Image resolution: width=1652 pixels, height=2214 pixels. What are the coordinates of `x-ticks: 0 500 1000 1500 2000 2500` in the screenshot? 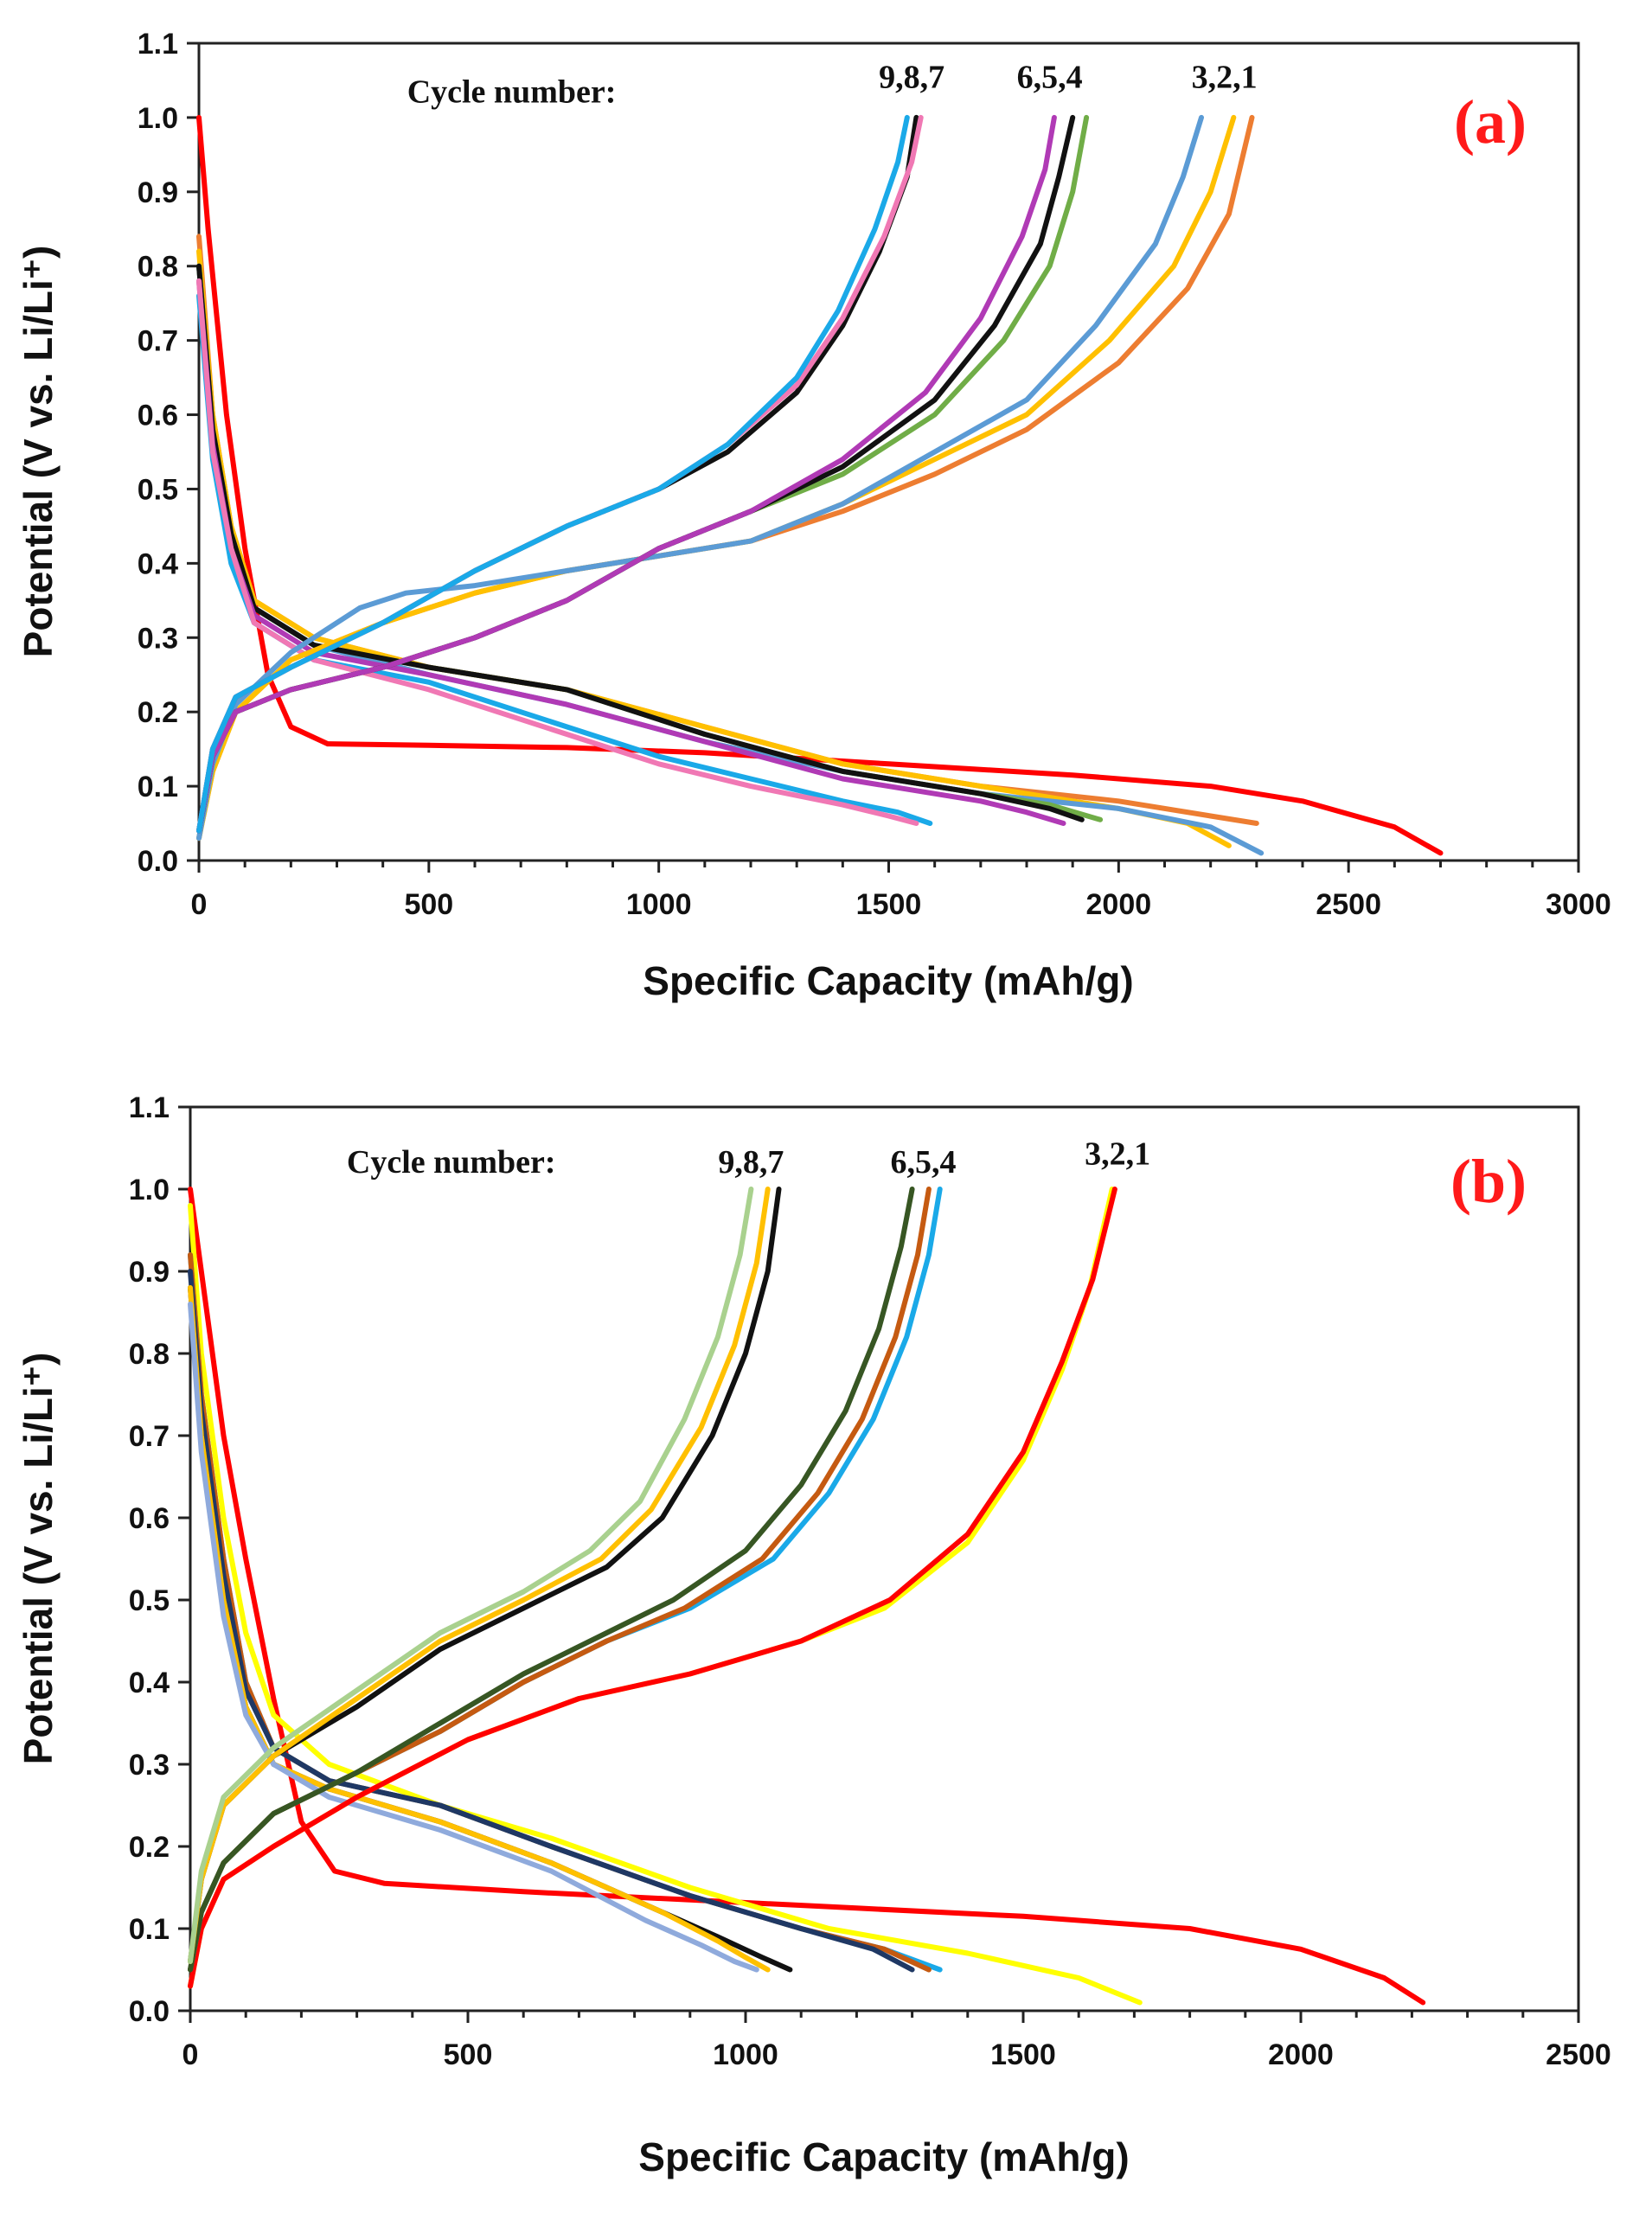 It's located at (896, 2041).